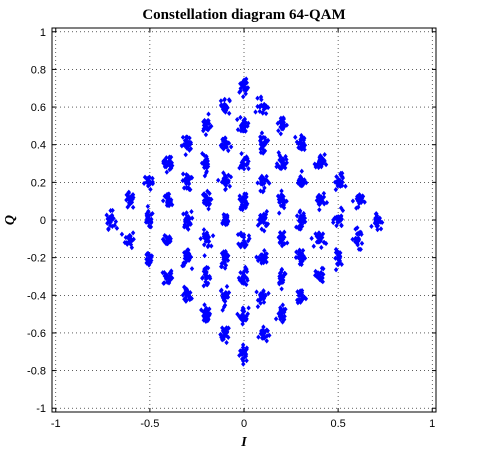  I want to click on x-tick-label: -1, so click(56, 424).